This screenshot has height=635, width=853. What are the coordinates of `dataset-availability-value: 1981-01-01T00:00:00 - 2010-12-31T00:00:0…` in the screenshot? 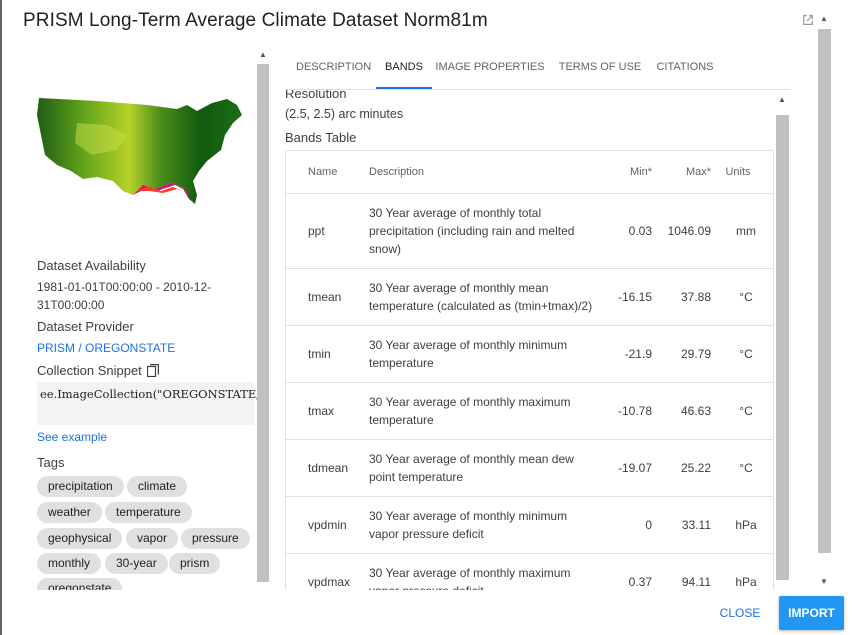 It's located at (124, 296).